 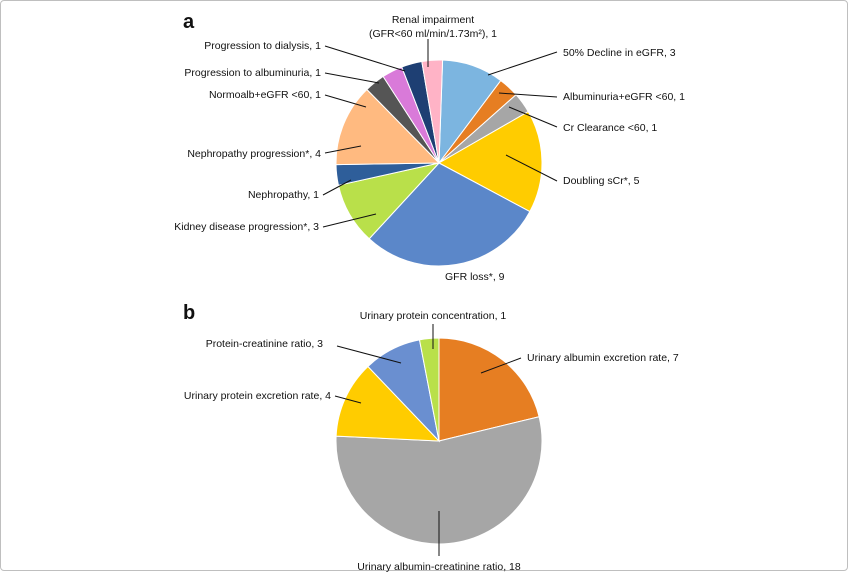 What do you see at coordinates (475, 277) in the screenshot?
I see `pie-a-label-4: GFR loss*, 9` at bounding box center [475, 277].